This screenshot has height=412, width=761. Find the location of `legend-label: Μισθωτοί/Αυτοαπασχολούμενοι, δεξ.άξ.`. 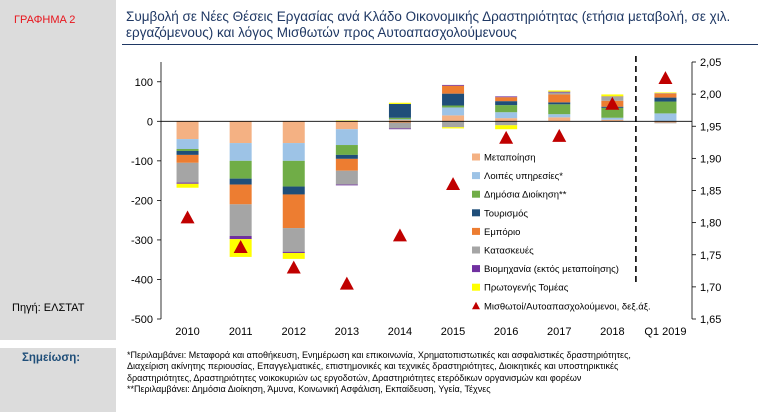

legend-label: Μισθωτοί/Αυτοαπασχολούμενοι, δεξ.άξ. is located at coordinates (567, 306).